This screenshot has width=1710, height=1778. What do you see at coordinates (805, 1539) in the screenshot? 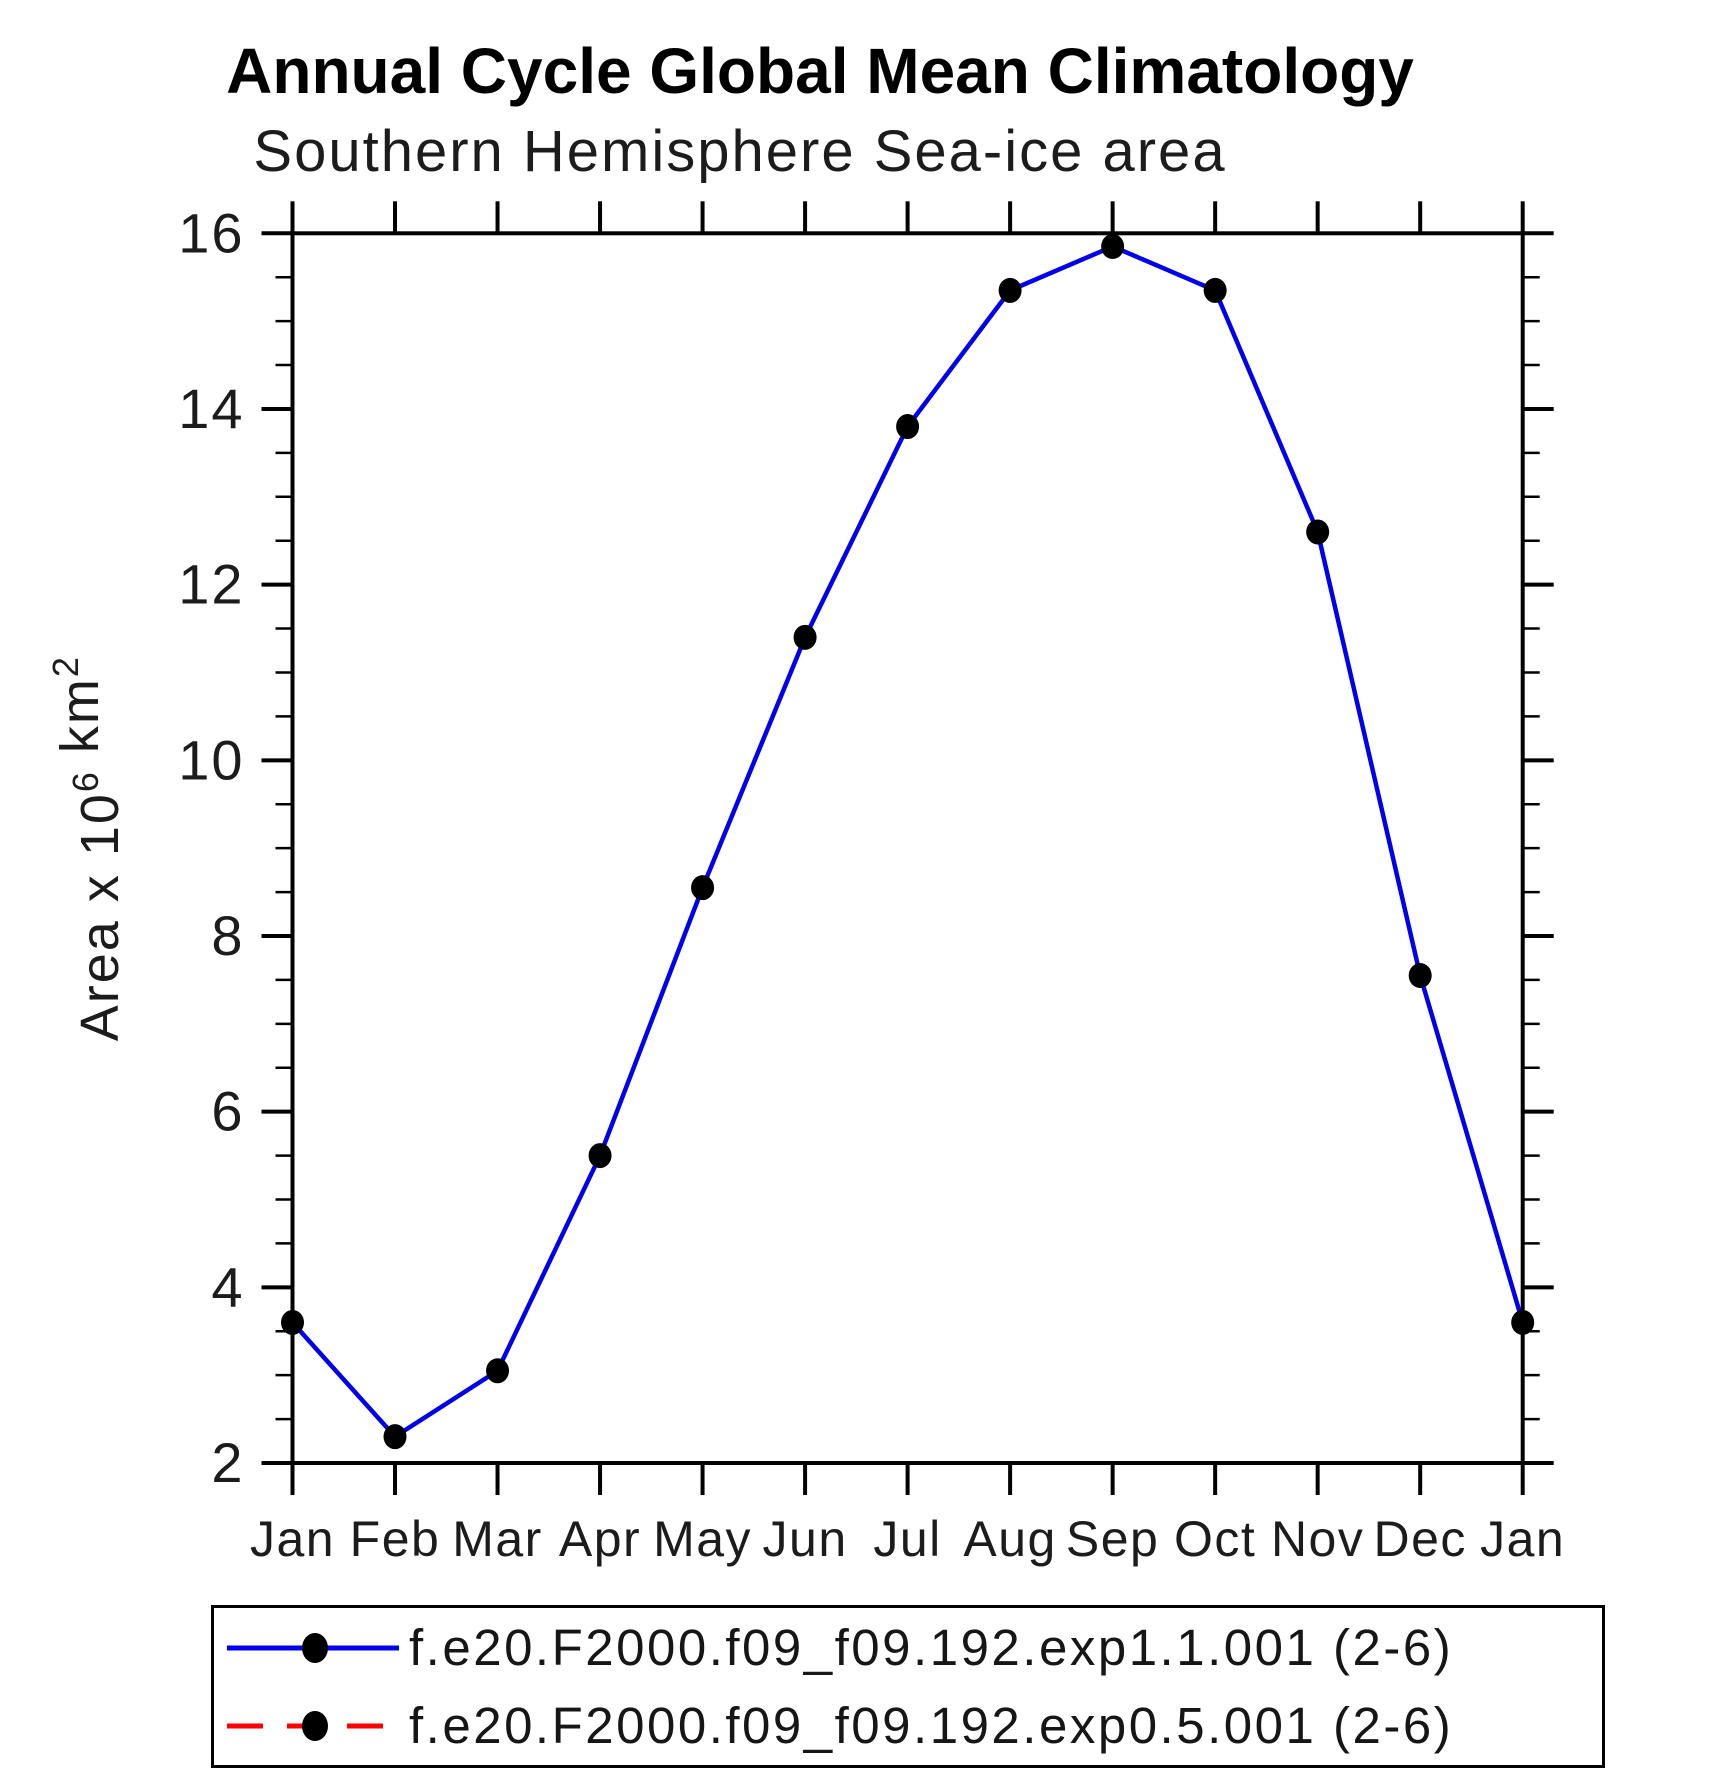
I see `x-tick-label: Jun` at bounding box center [805, 1539].